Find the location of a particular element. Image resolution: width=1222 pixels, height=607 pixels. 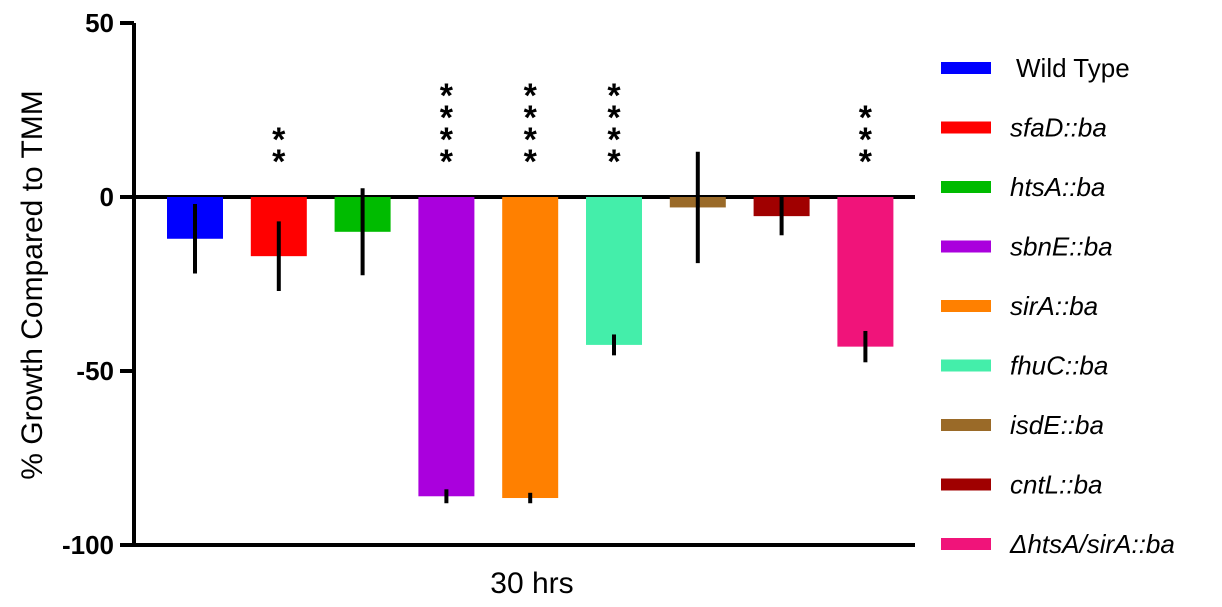

y-tick-label: -50 is located at coordinates (95, 371).